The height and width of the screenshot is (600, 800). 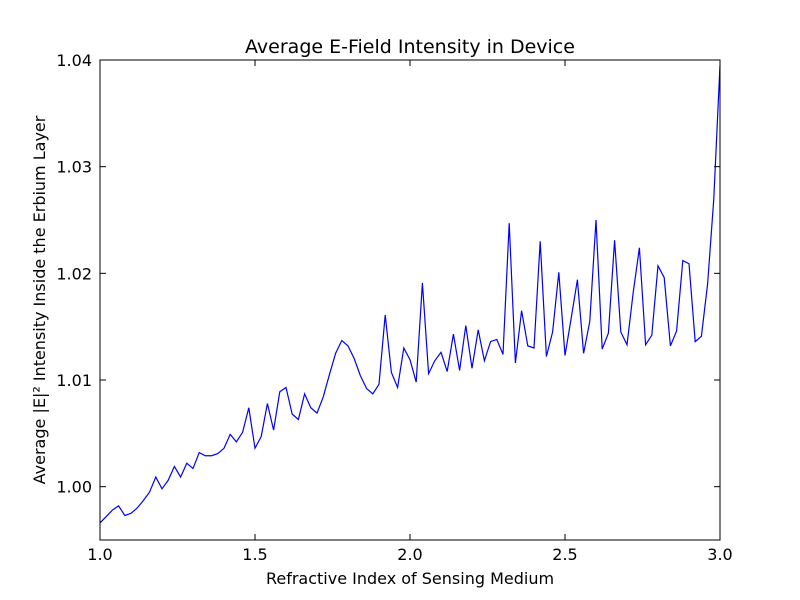 What do you see at coordinates (74, 380) in the screenshot?
I see `y-tick-label: 1.01` at bounding box center [74, 380].